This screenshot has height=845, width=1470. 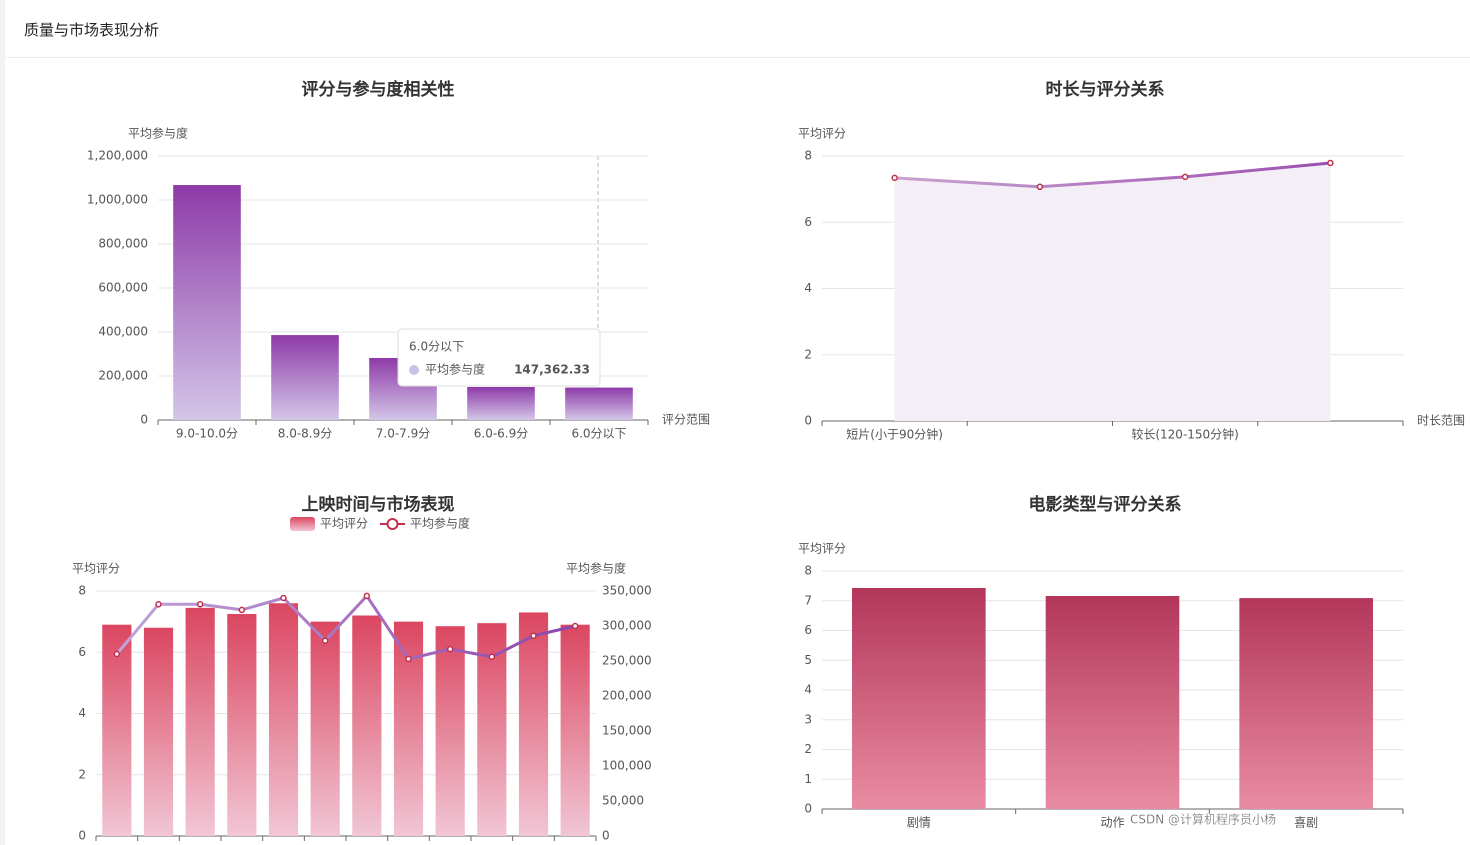 What do you see at coordinates (455, 369) in the screenshot?
I see `tooltip-name: 平均参与度` at bounding box center [455, 369].